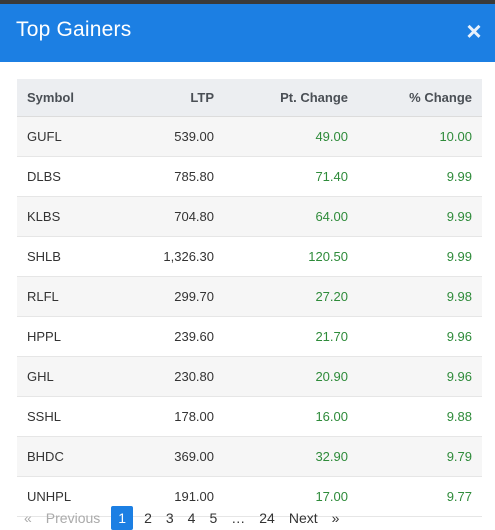  Describe the element at coordinates (194, 416) in the screenshot. I see `ltp-cell: 178.00` at that location.